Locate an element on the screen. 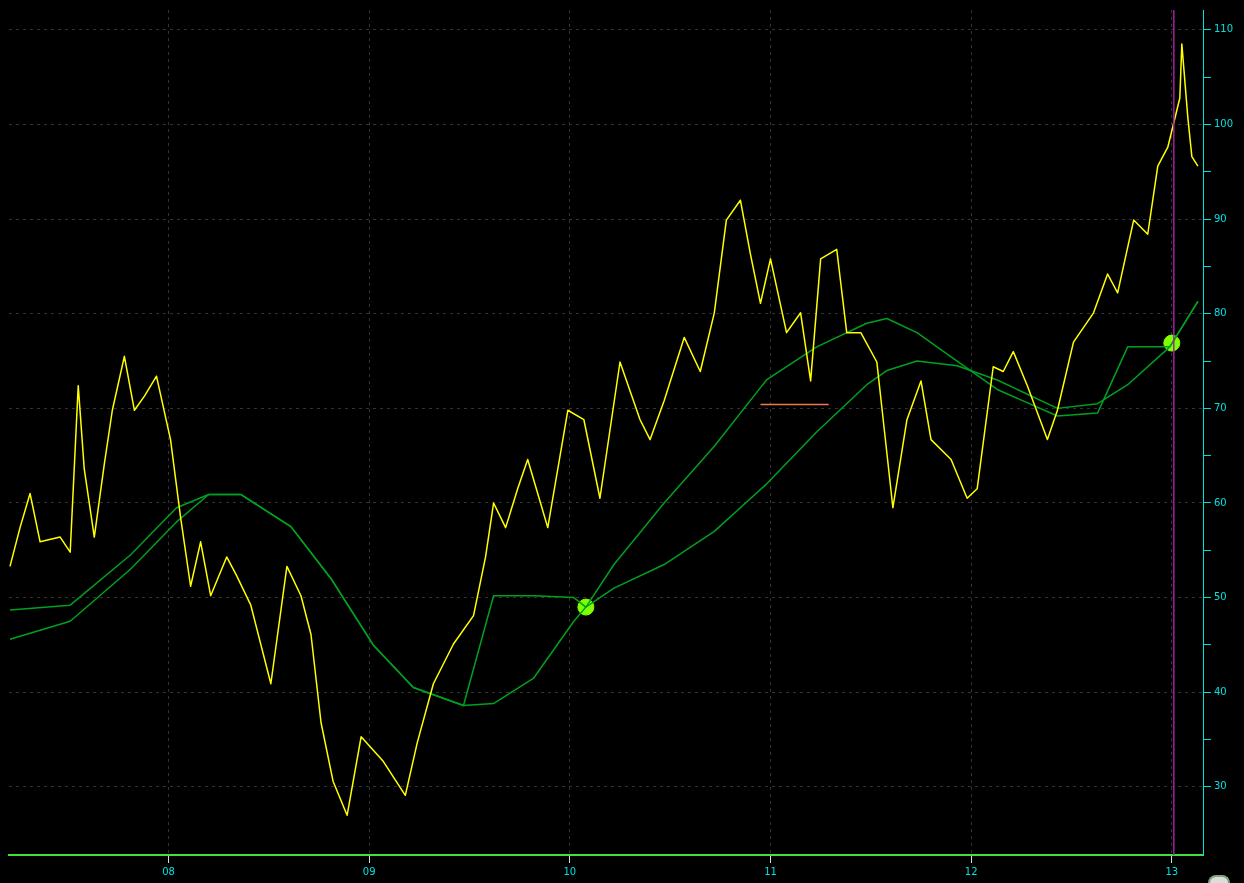  y-tick-label: 50 is located at coordinates (1220, 597).